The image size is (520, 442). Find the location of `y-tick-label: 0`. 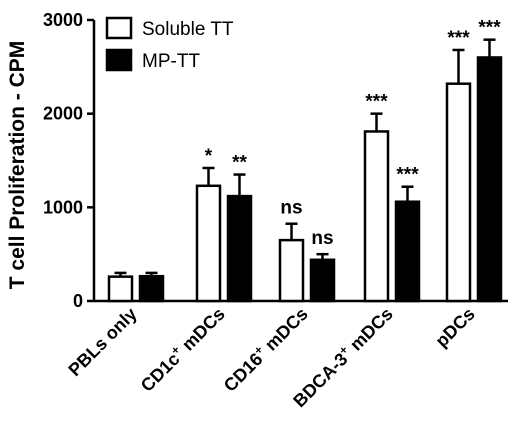

y-tick-label: 0 is located at coordinates (78, 301).